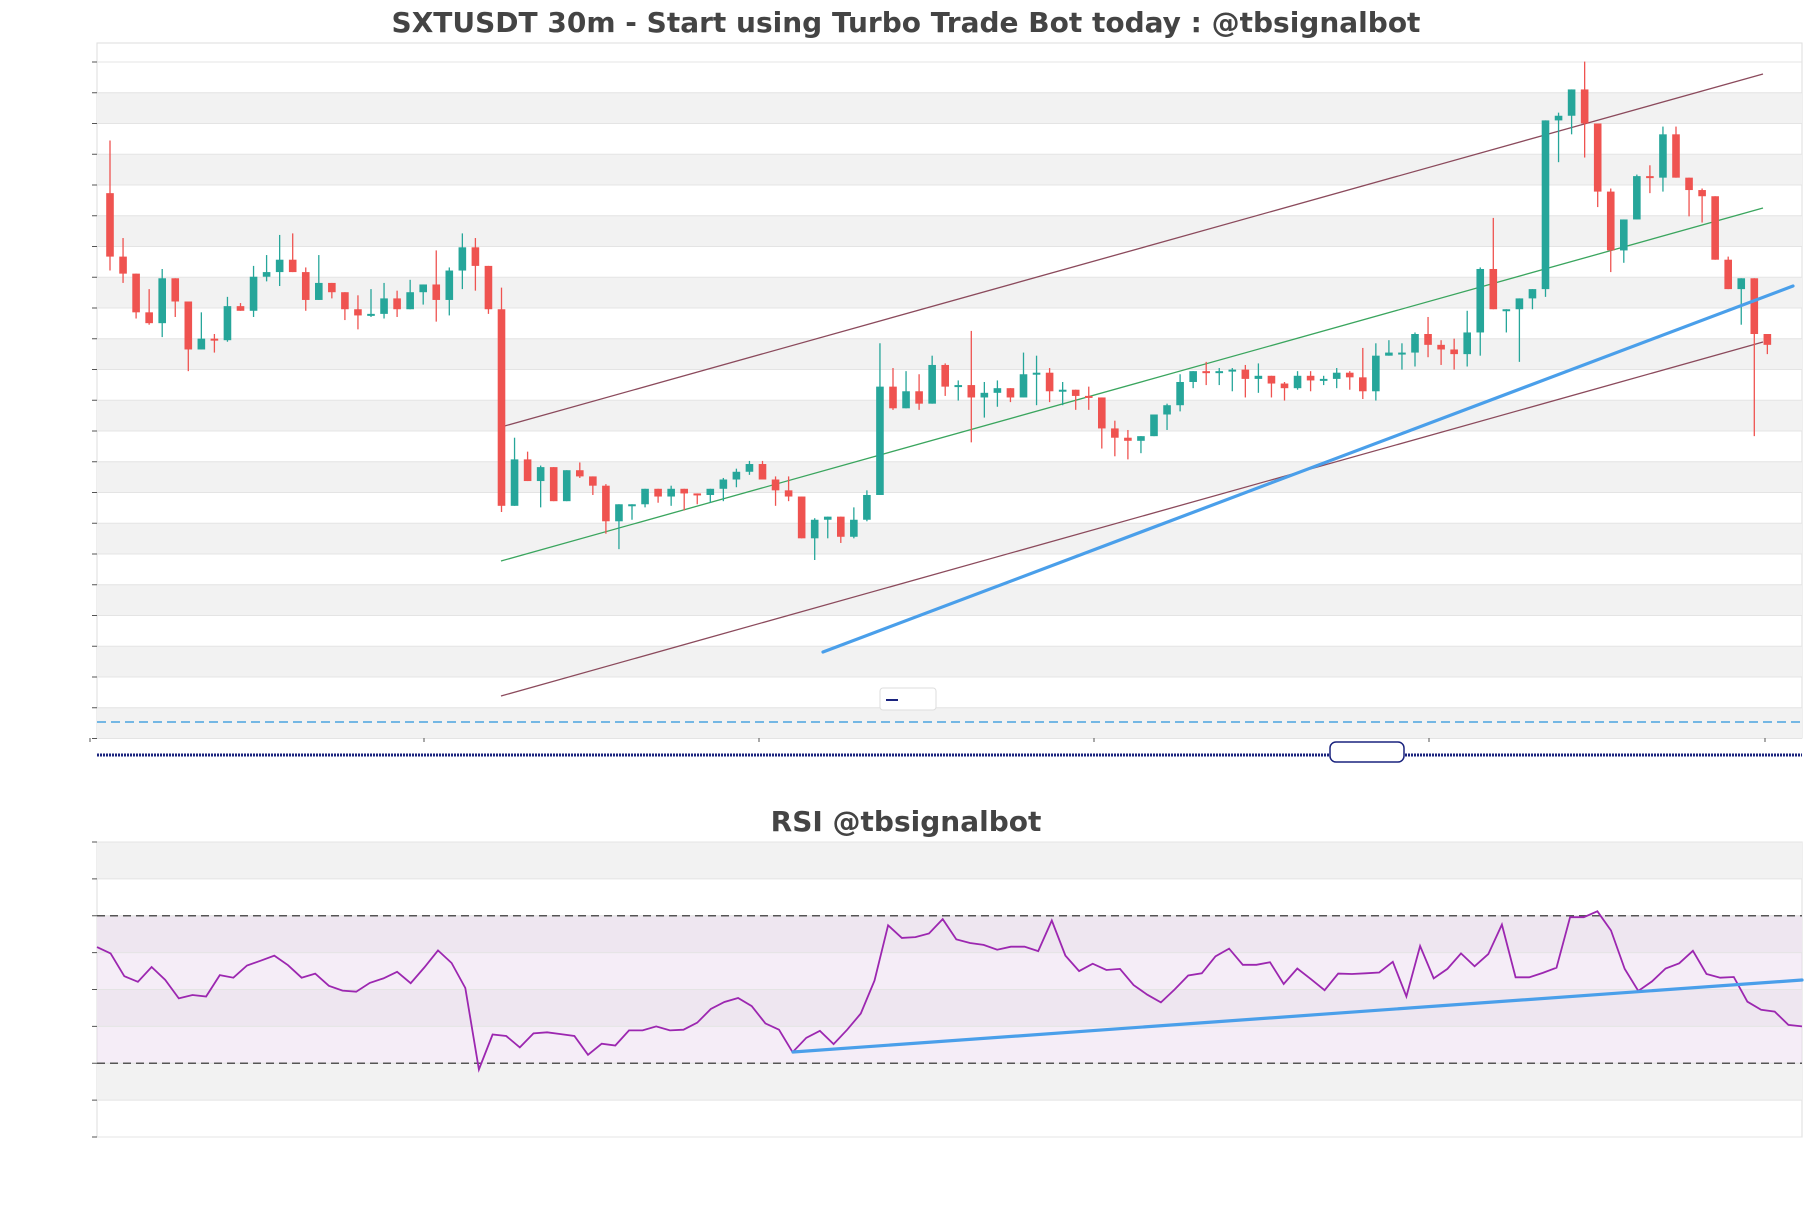  Describe the element at coordinates (1367, 752) in the screenshot. I see `price-label-box` at that location.